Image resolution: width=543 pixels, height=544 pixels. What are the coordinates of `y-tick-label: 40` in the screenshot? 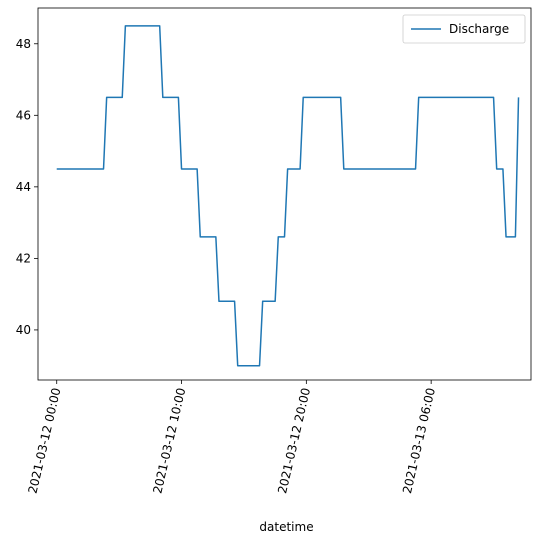 It's located at (23, 330).